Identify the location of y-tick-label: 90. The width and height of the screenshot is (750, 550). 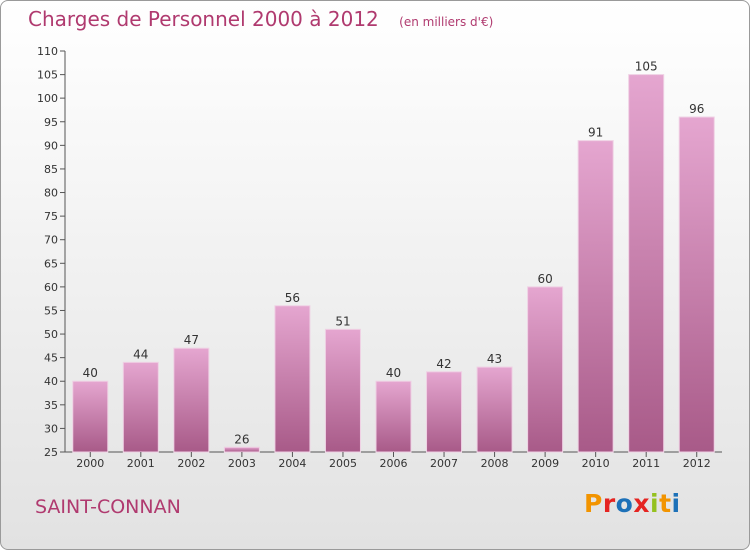
(51, 145).